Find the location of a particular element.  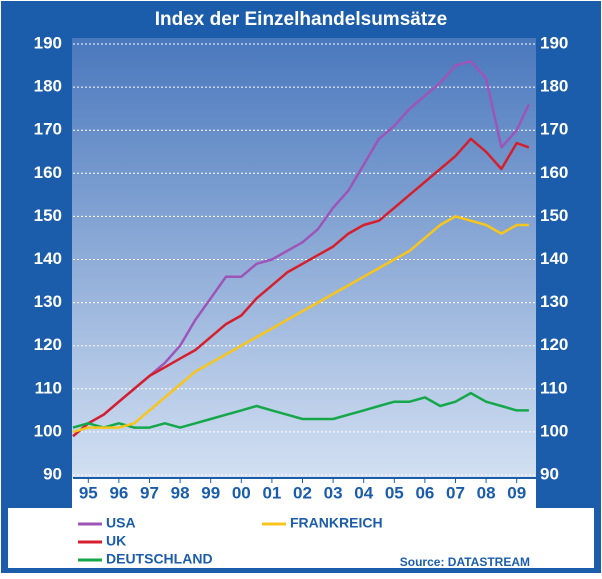

y-tick-label: 100 is located at coordinates (48, 430).